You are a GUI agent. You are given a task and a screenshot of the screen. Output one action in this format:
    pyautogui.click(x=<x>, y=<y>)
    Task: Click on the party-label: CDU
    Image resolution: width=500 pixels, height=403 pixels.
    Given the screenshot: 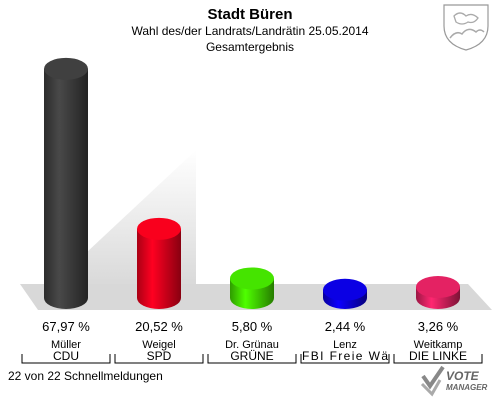 What is the action you would take?
    pyautogui.click(x=66, y=356)
    